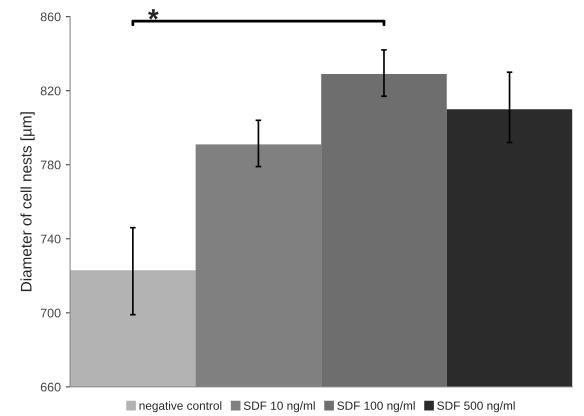 The image size is (584, 416). Describe the element at coordinates (27, 202) in the screenshot. I see `y-axis-title: Diameter of cell nests [µm]` at that location.